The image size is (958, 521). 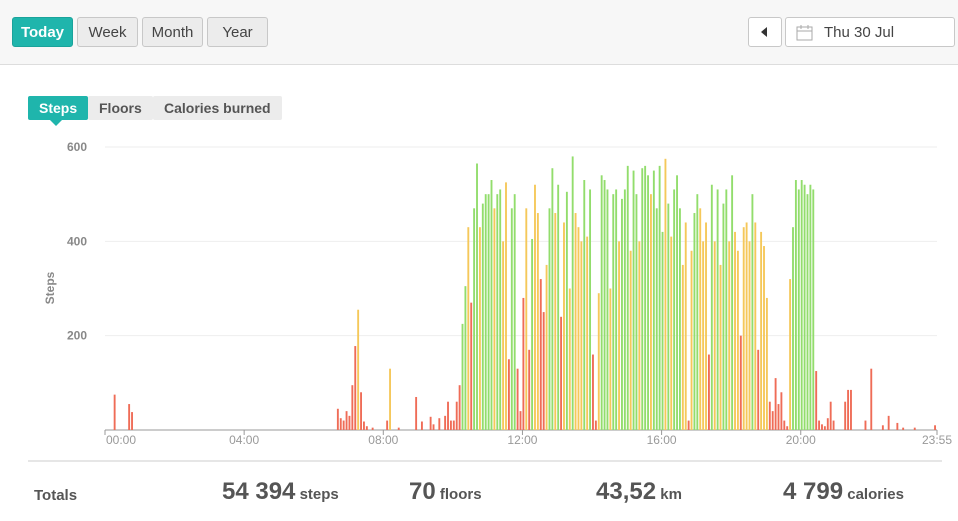 I want to click on date-picker: Thu 30 Jul, so click(x=870, y=32).